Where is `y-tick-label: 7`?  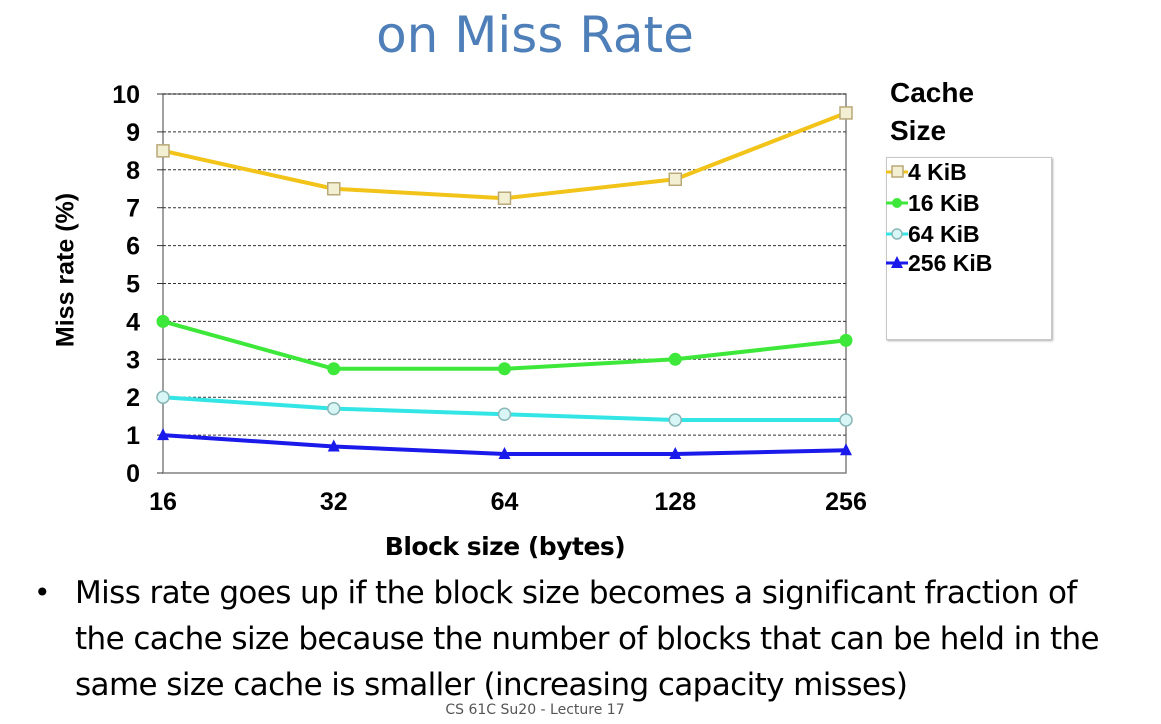
y-tick-label: 7 is located at coordinates (133, 209).